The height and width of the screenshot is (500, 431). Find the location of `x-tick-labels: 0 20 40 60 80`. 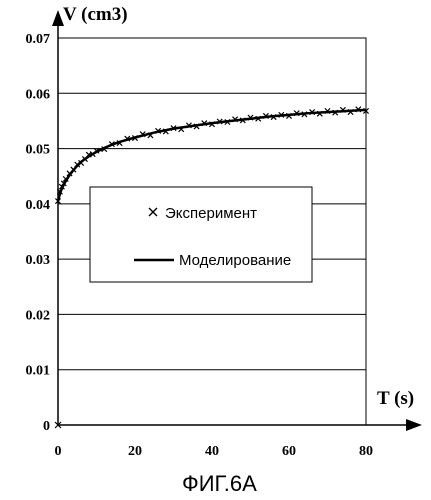

x-tick-labels: 0 20 40 60 80 is located at coordinates (214, 451).